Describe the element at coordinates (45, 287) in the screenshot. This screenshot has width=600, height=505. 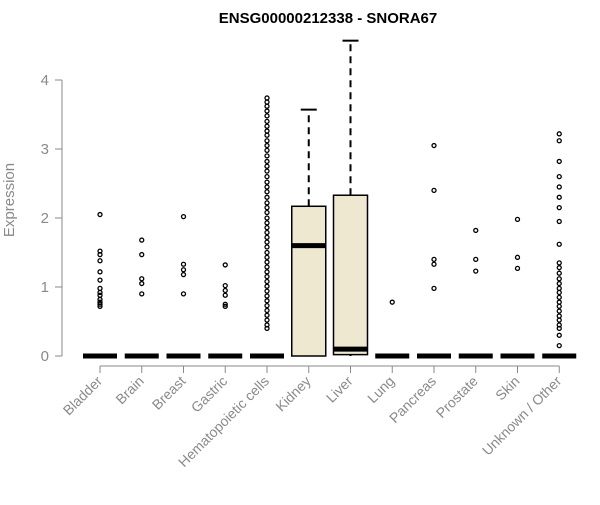
I see `y-tick-label: 1` at that location.